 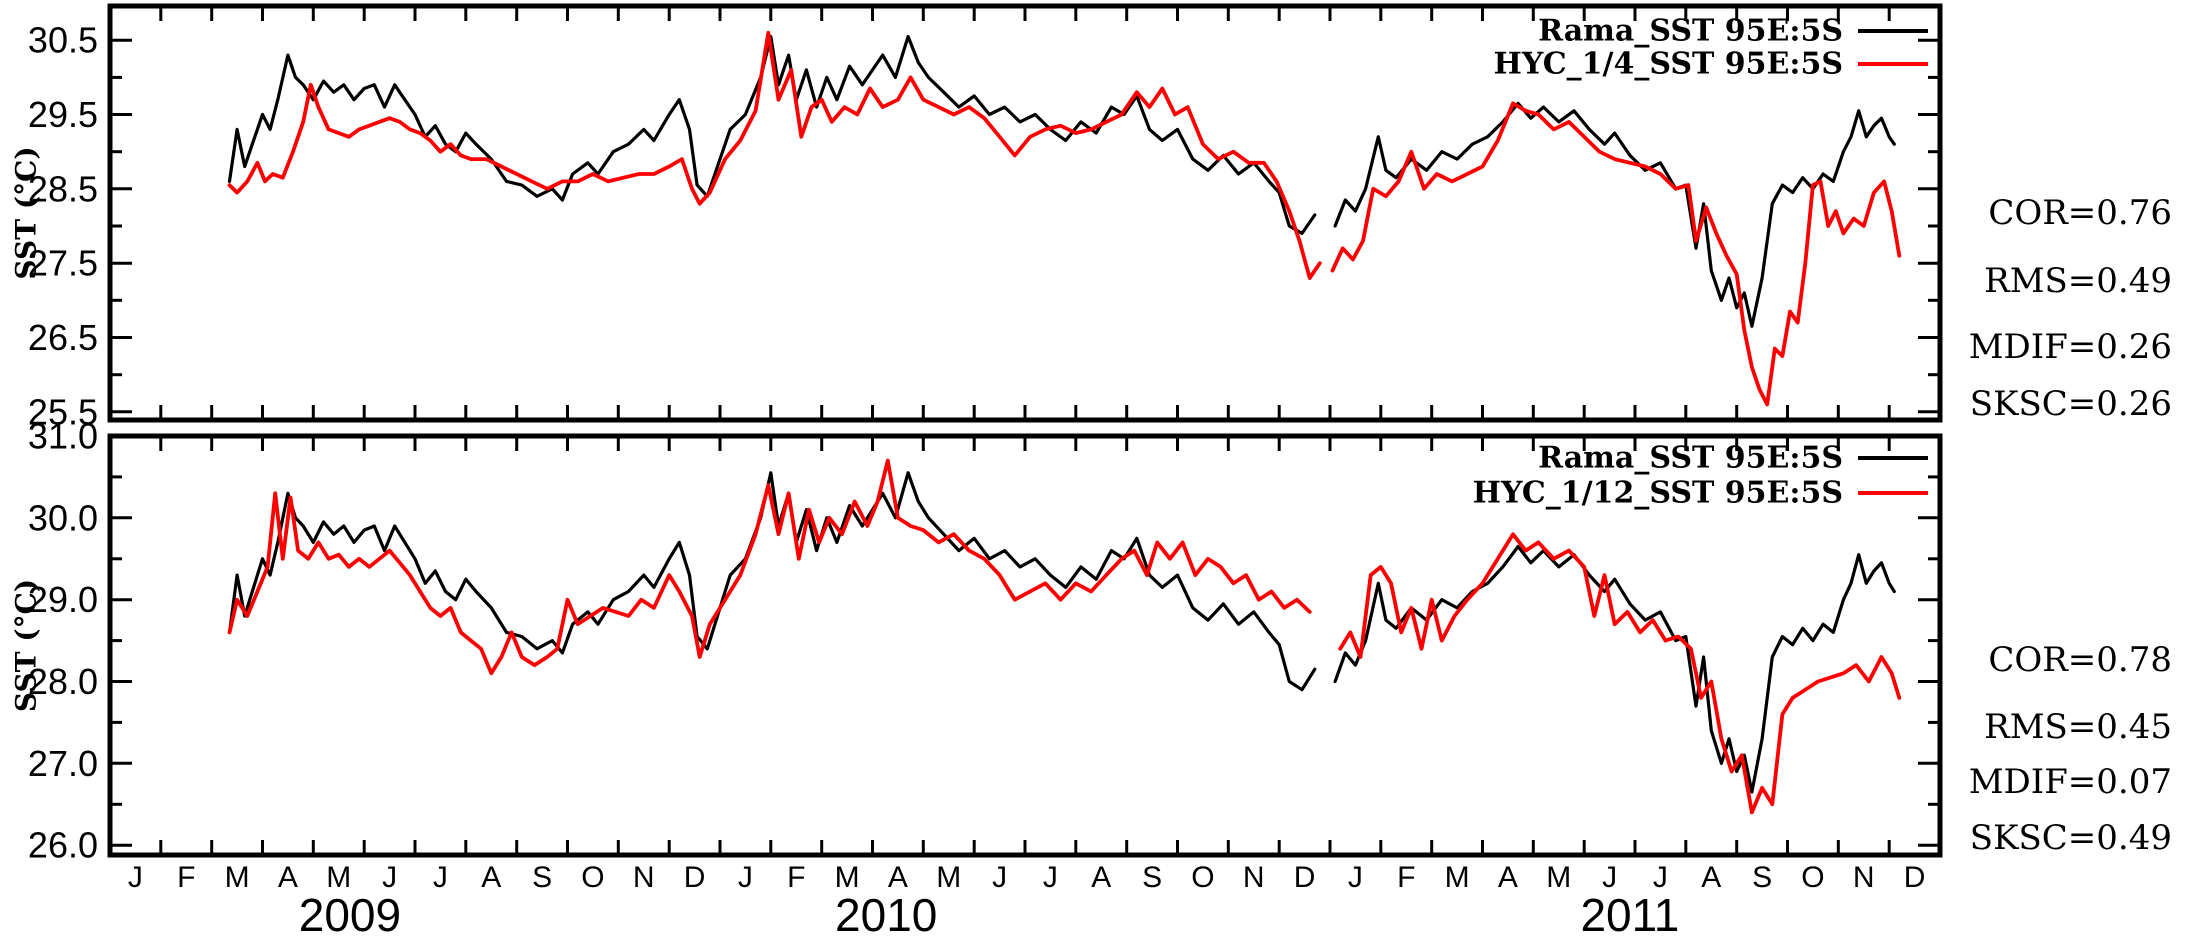 What do you see at coordinates (2070, 782) in the screenshot?
I see `stat-mdif: MDIF=0.07` at bounding box center [2070, 782].